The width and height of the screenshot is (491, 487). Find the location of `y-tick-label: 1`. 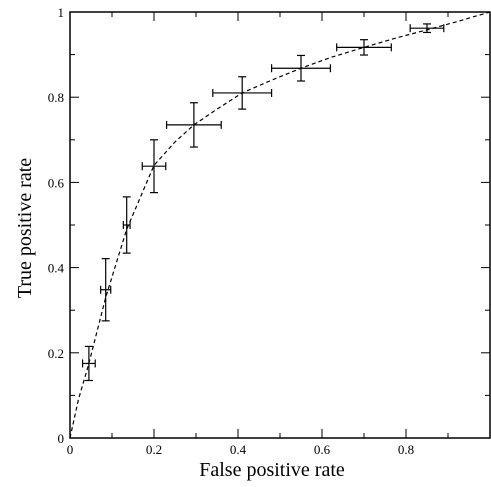

y-tick-label: 1 is located at coordinates (61, 12).